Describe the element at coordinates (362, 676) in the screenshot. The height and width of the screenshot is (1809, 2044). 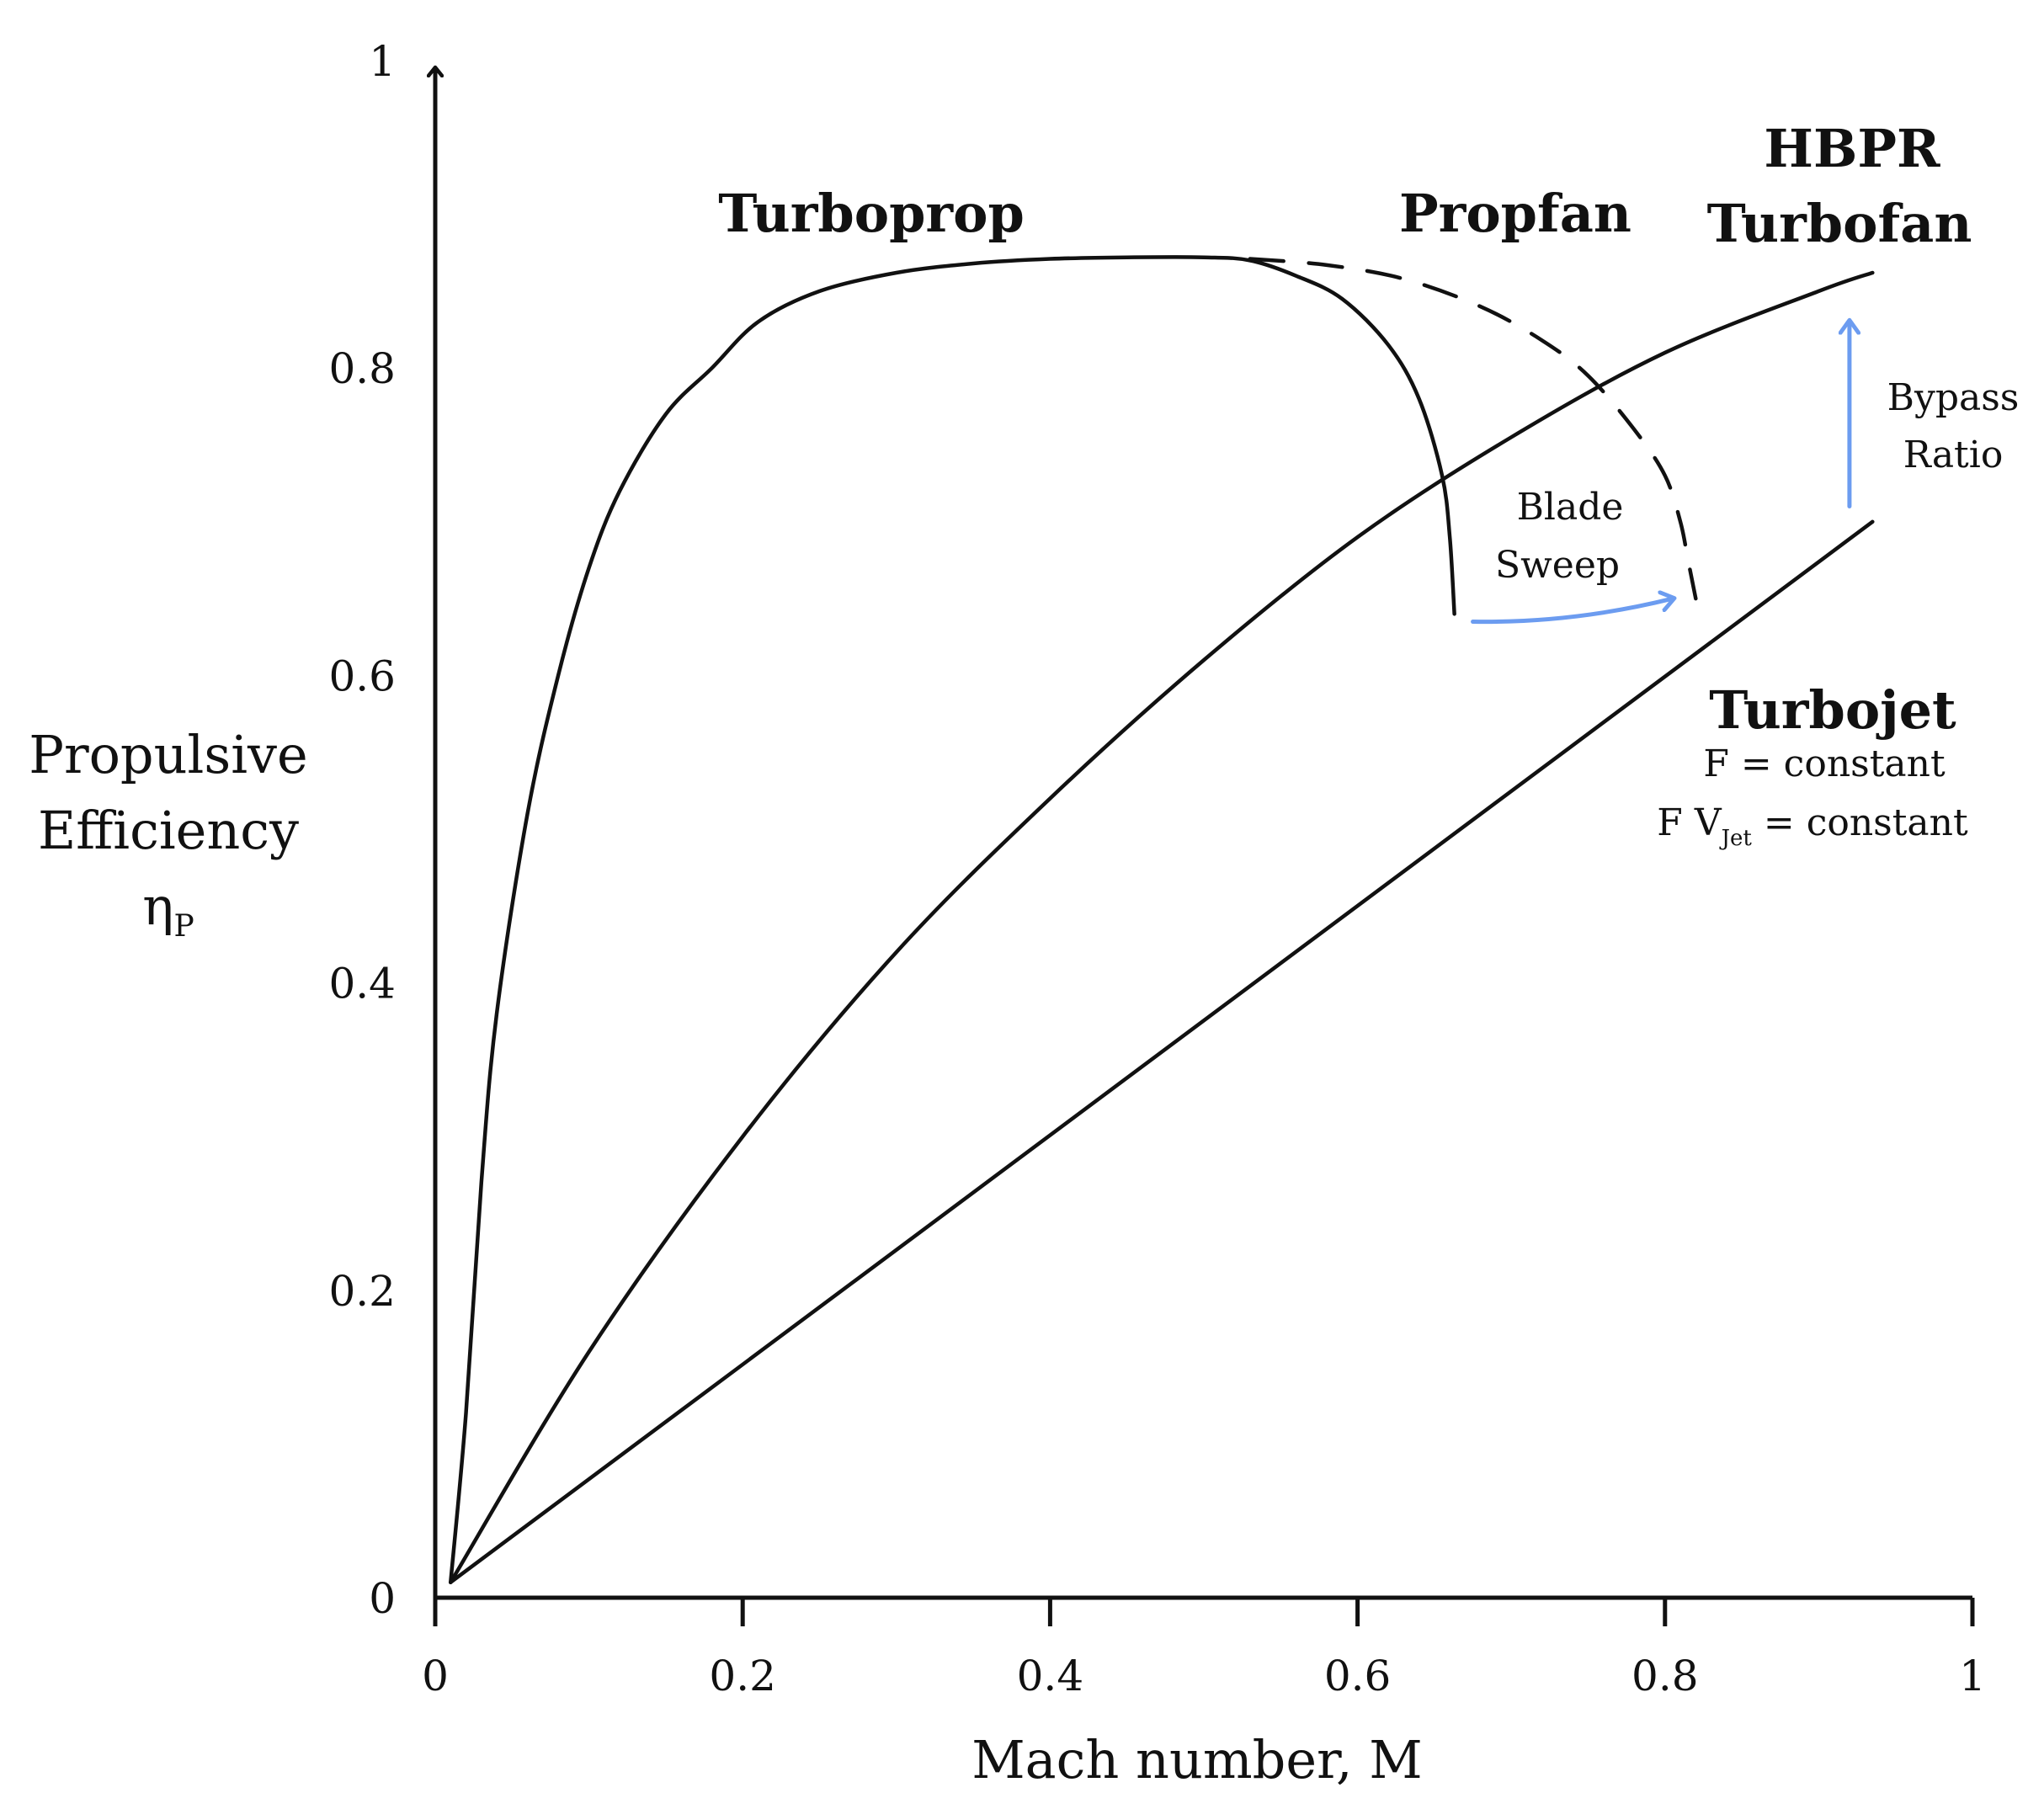
I see `y-tick-label: 0.6` at that location.